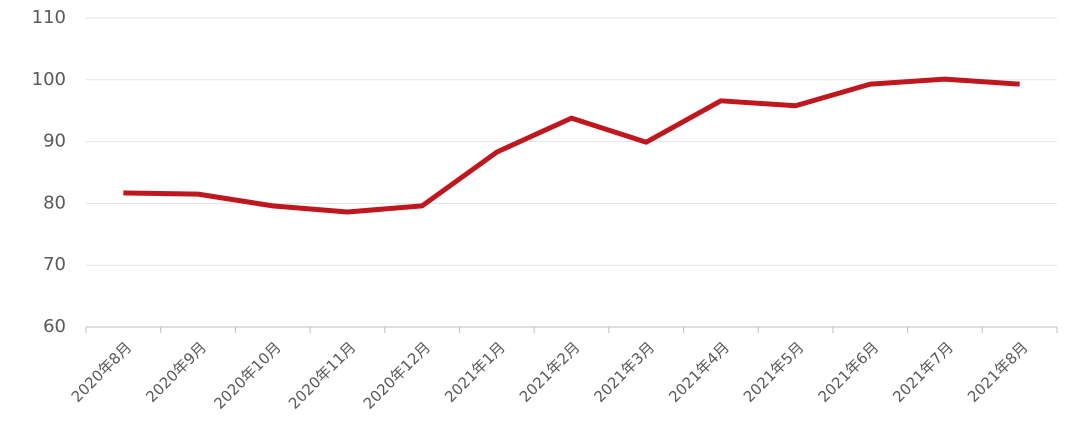 This screenshot has height=433, width=1080. What do you see at coordinates (49, 17) in the screenshot?
I see `y-tick-label: 110` at bounding box center [49, 17].